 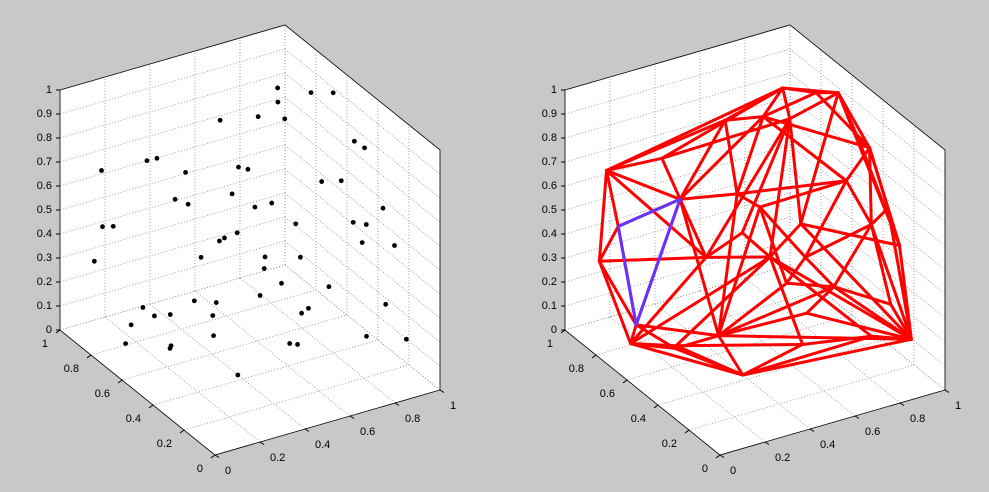 What do you see at coordinates (958, 406) in the screenshot?
I see `x-tick-label: 1` at bounding box center [958, 406].